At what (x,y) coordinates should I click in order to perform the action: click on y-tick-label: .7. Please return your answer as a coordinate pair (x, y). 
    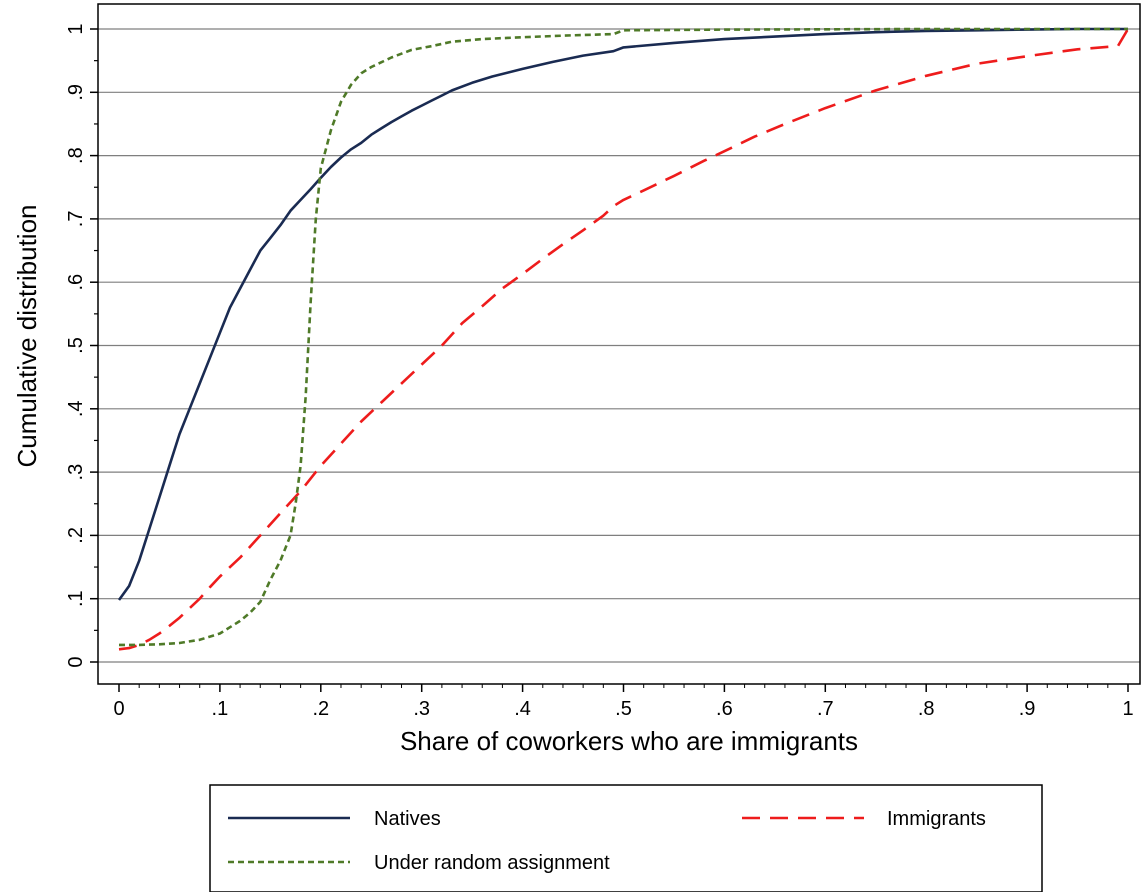
    Looking at the image, I should click on (76, 219).